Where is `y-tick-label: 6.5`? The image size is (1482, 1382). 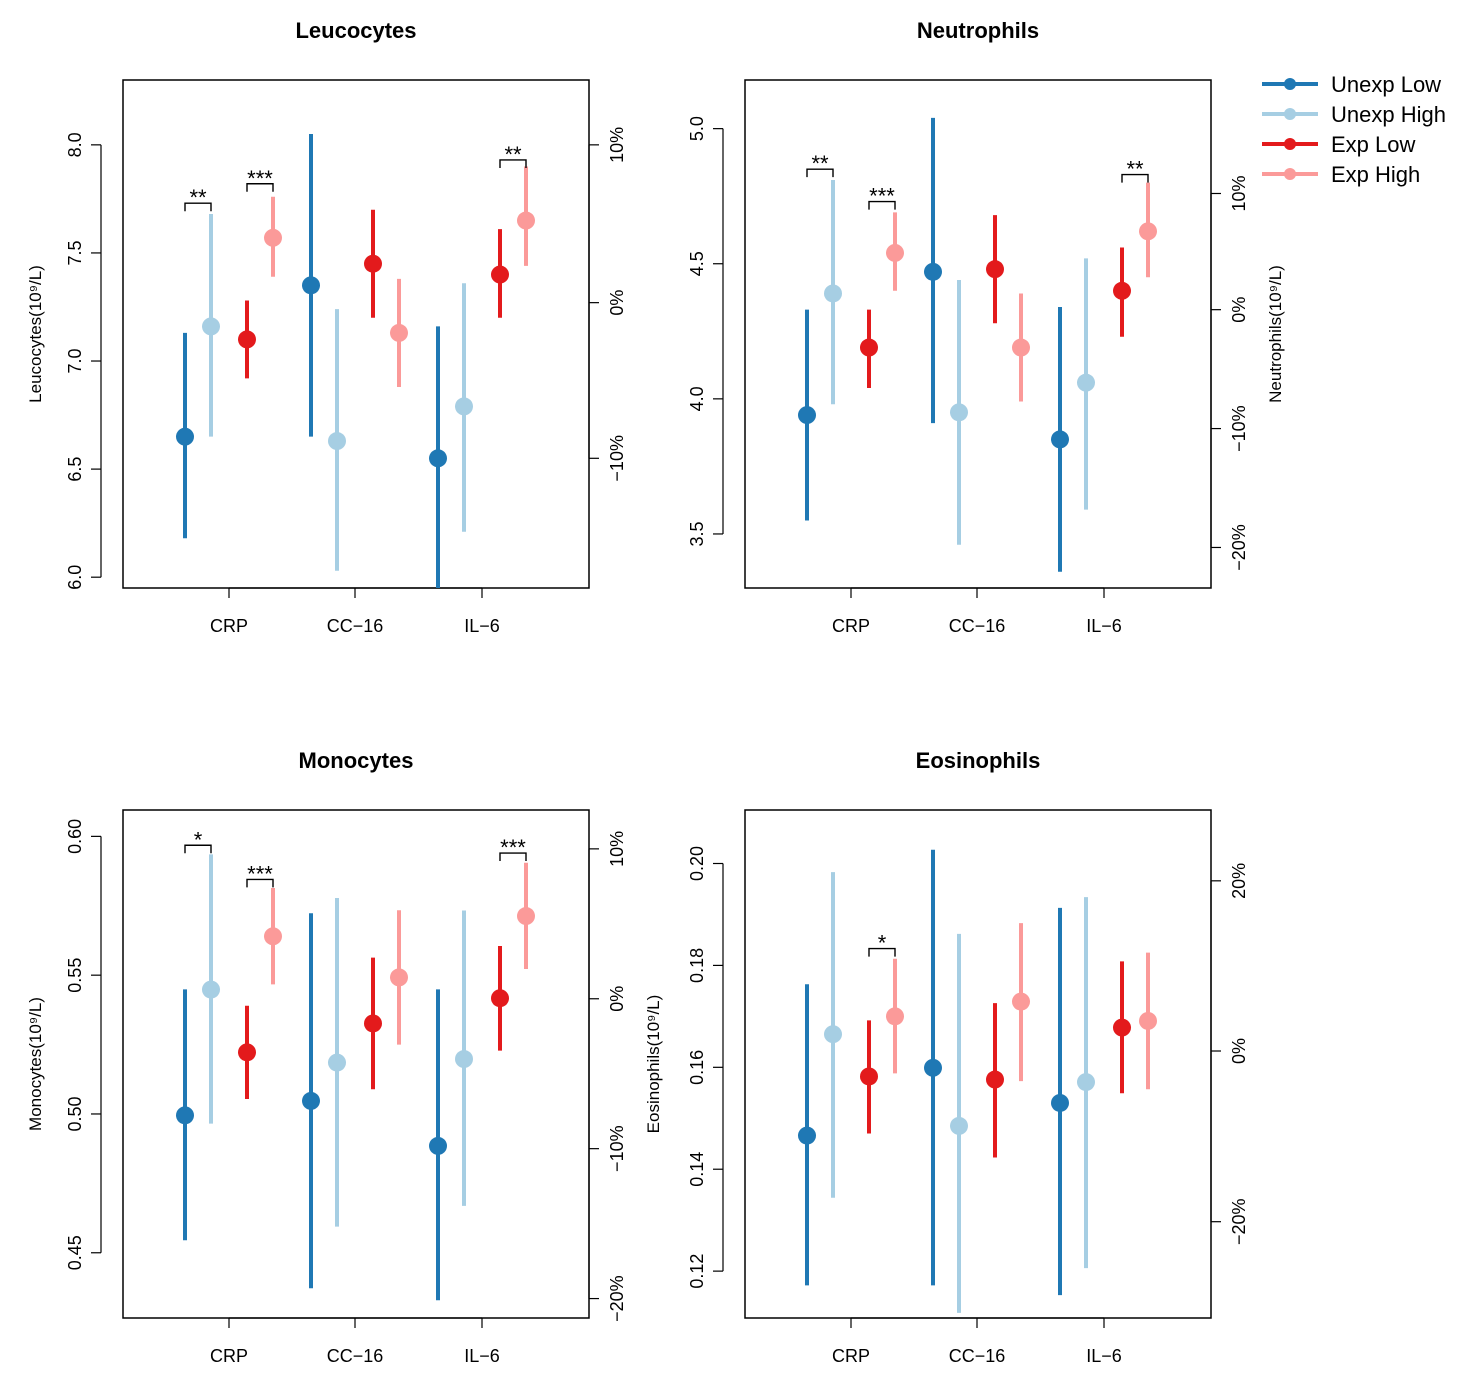 y-tick-label: 6.5 is located at coordinates (75, 469).